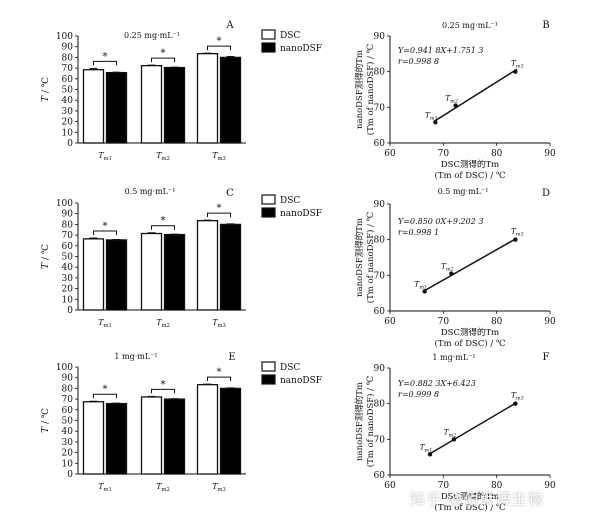 The height and width of the screenshot is (517, 600). Describe the element at coordinates (150, 191) in the screenshot. I see `chart-title: 0.5 mg·mL⁻¹` at that location.